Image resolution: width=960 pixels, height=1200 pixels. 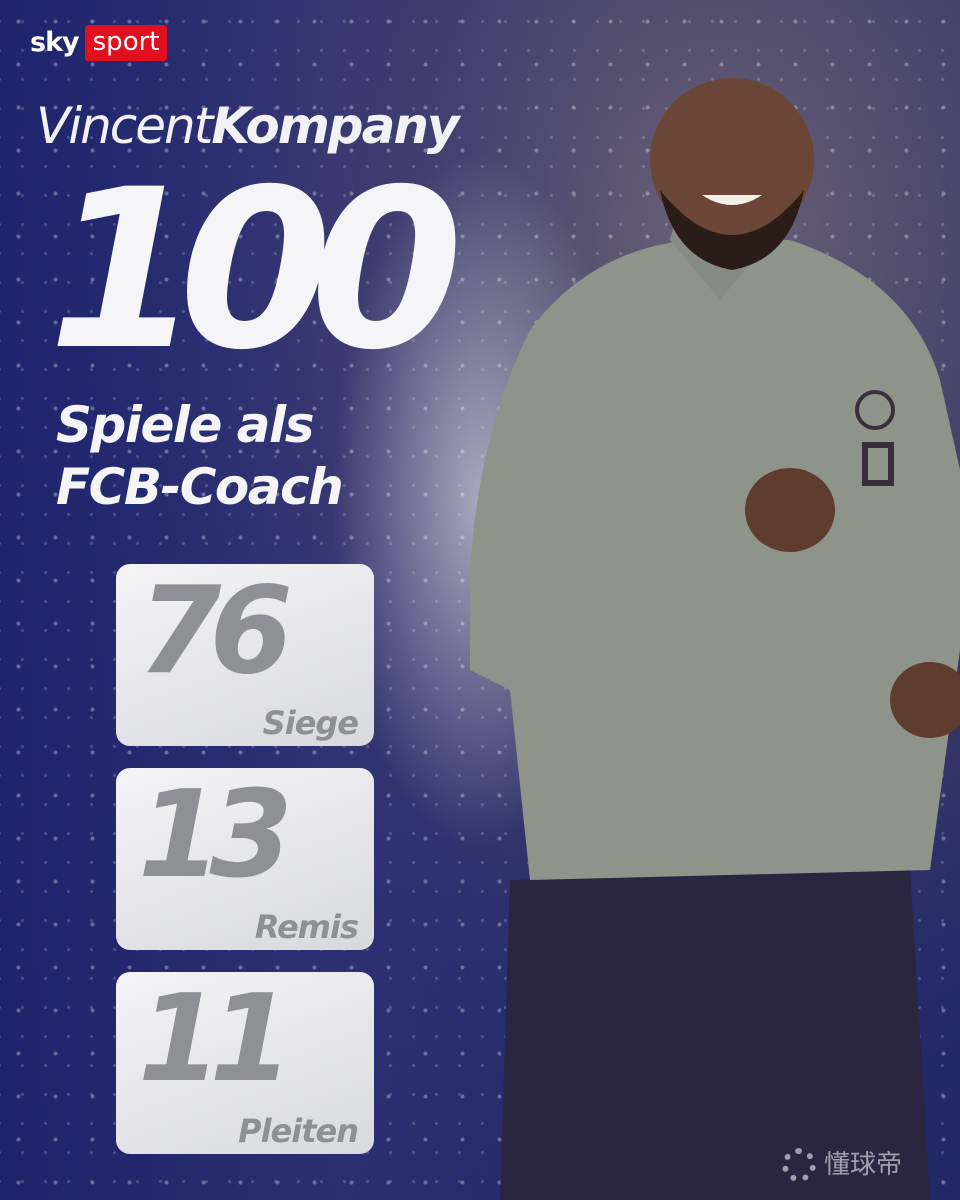 I want to click on first-name: Vincent, so click(x=124, y=126).